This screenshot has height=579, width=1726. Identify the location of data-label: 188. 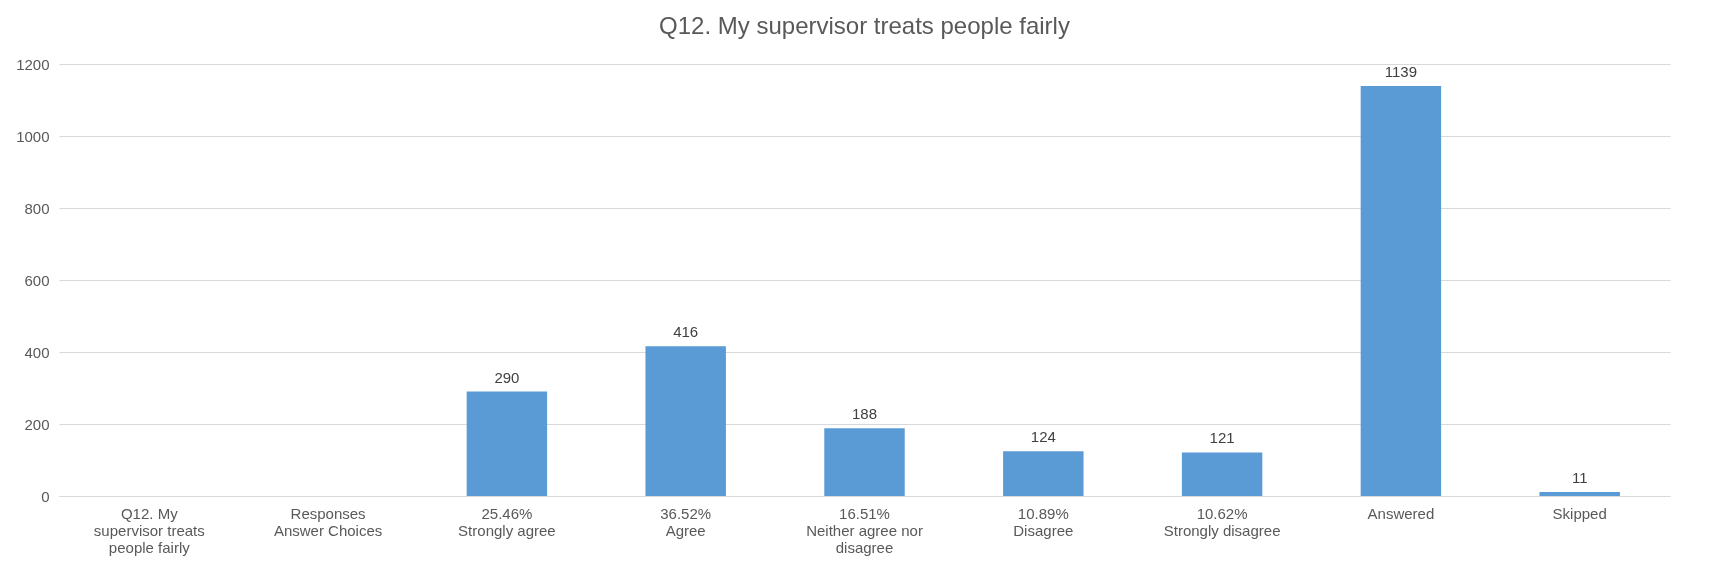
(864, 414).